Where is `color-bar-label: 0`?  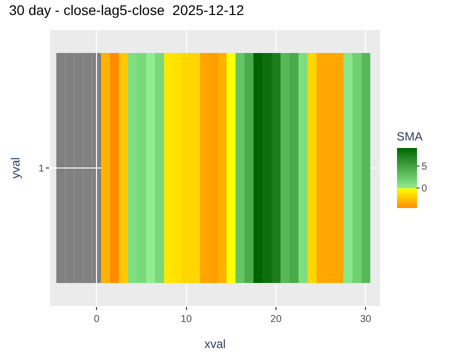
color-bar-label: 0 is located at coordinates (425, 188).